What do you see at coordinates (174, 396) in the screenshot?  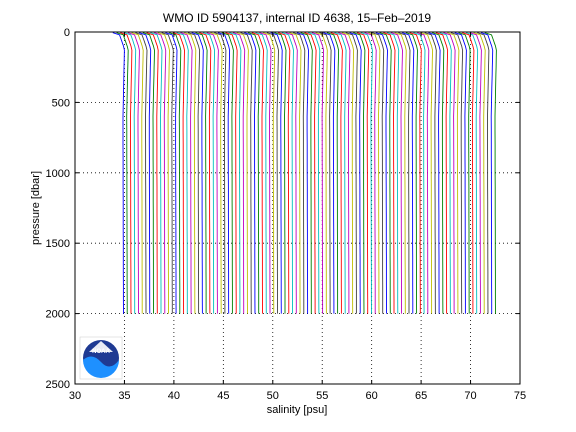 I see `x-tick-label: 40` at bounding box center [174, 396].